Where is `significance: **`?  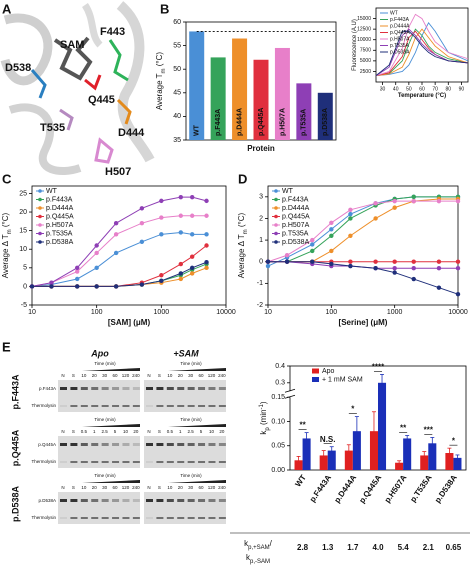
significance: ** is located at coordinates (403, 428).